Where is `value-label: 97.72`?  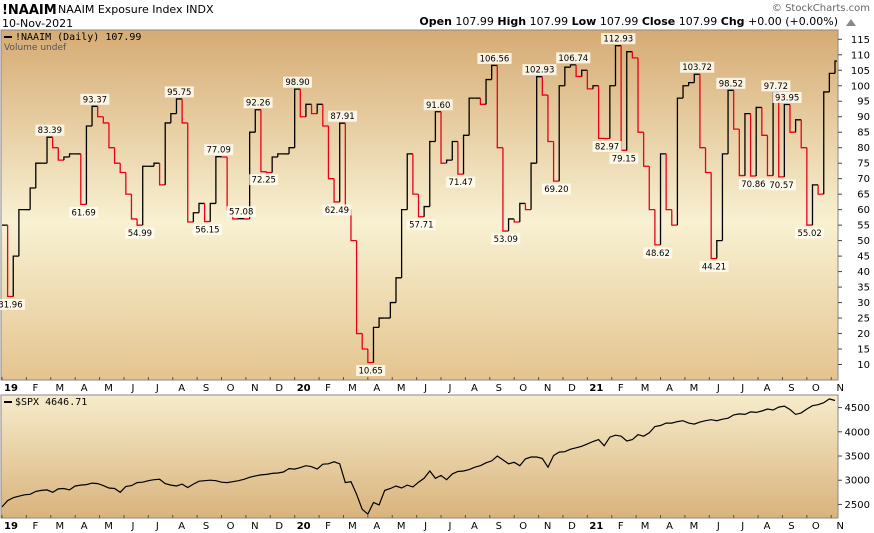
value-label: 97.72 is located at coordinates (776, 87).